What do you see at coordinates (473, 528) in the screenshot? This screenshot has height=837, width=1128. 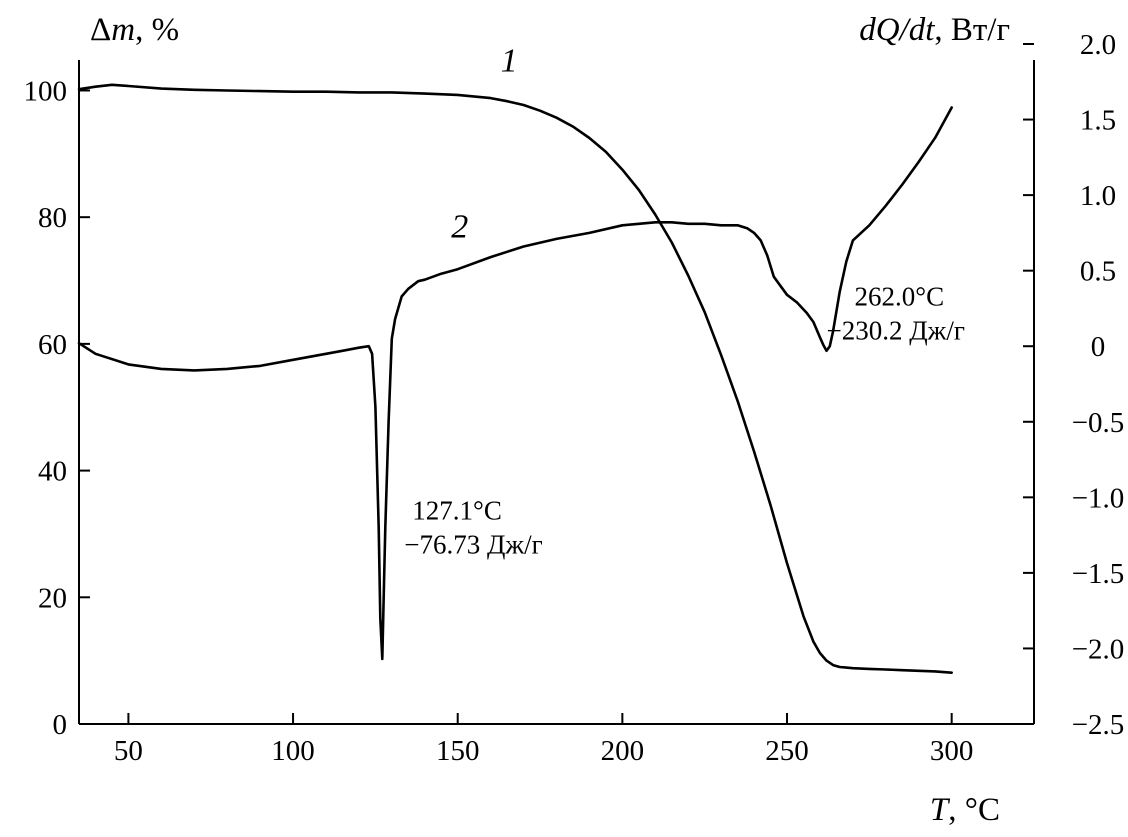 I see `peak-annotation: 127.1°C −76.73 Дж/г` at bounding box center [473, 528].